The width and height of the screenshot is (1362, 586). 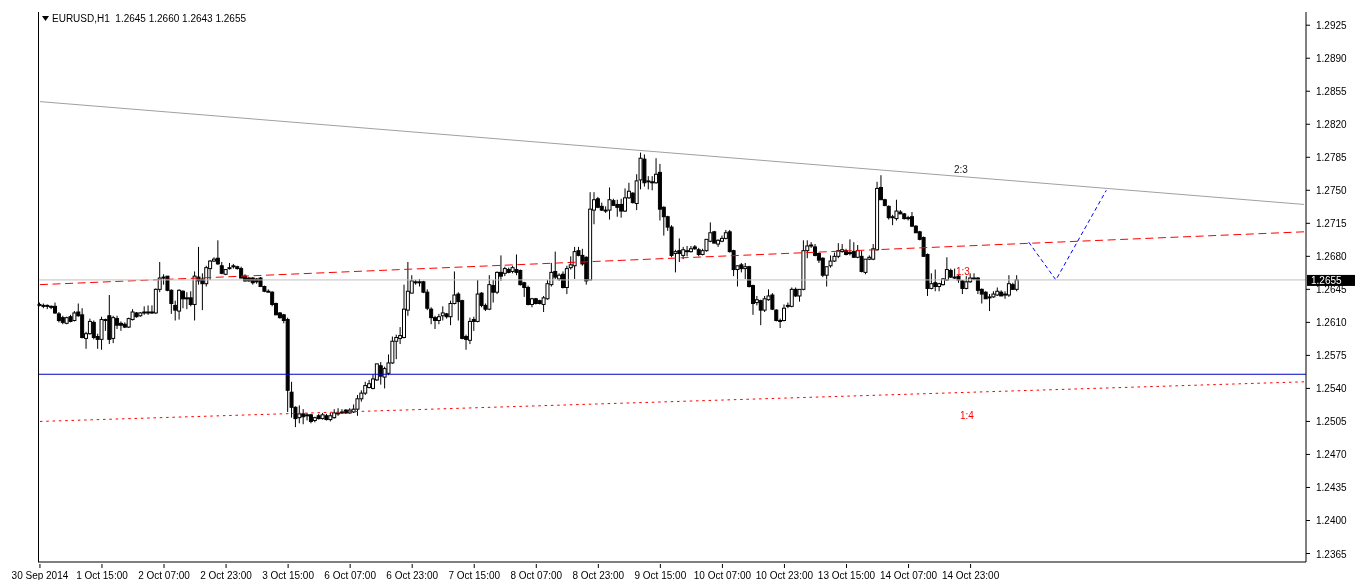 I want to click on x-tick-label: 7 Oct 15:00, so click(x=474, y=575).